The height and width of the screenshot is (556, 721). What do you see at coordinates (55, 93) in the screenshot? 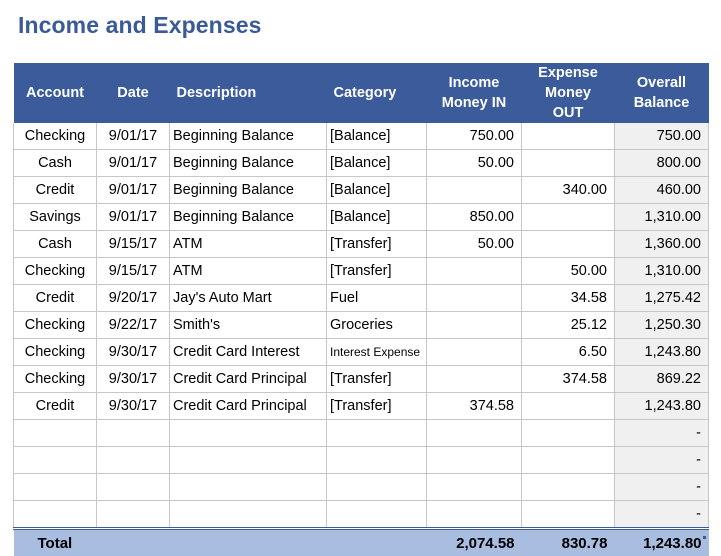
I see `header-account: Account` at bounding box center [55, 93].